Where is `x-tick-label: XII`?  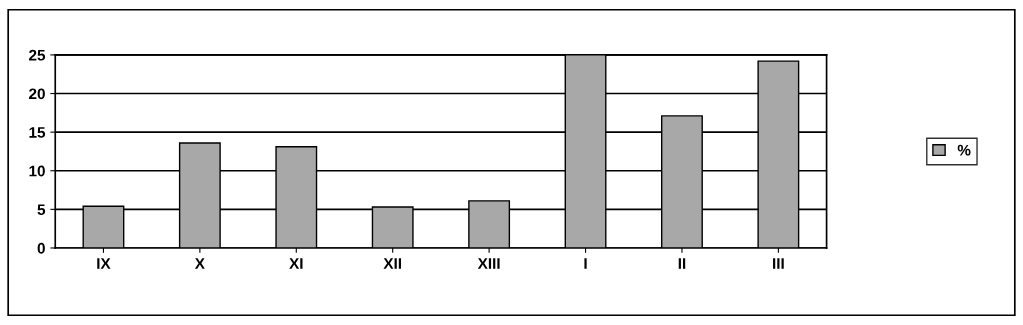 x-tick-label: XII is located at coordinates (392, 263).